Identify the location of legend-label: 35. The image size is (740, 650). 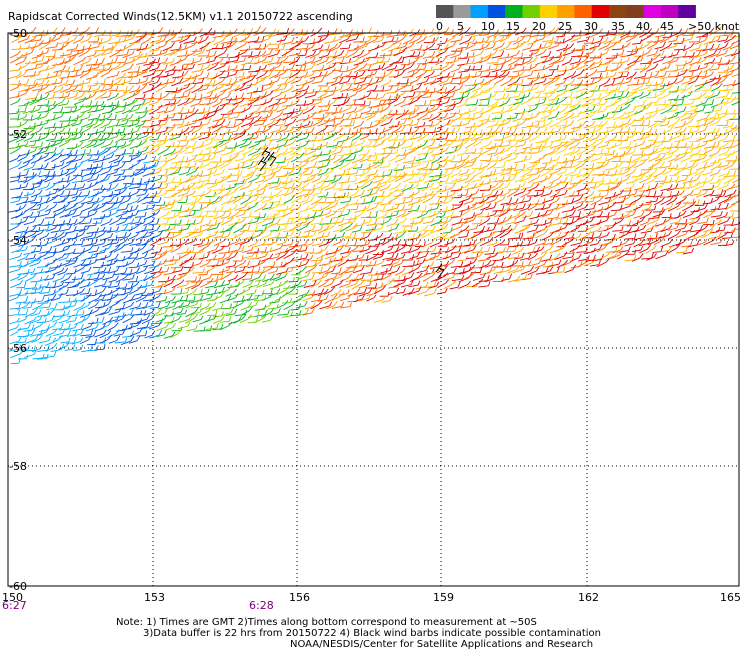
(618, 26).